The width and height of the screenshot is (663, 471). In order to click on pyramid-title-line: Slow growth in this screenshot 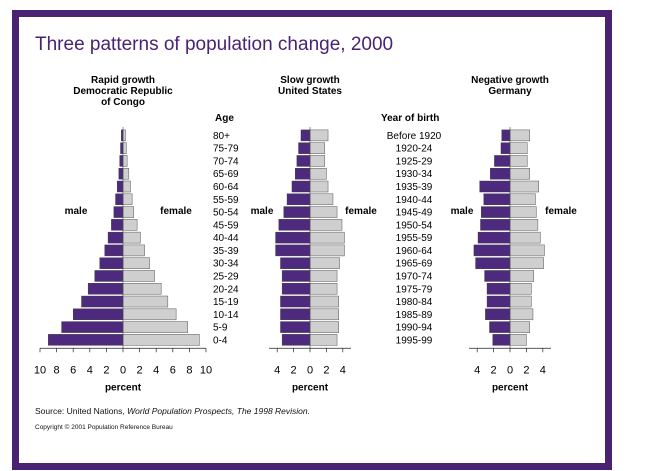, I will do `click(309, 80)`.